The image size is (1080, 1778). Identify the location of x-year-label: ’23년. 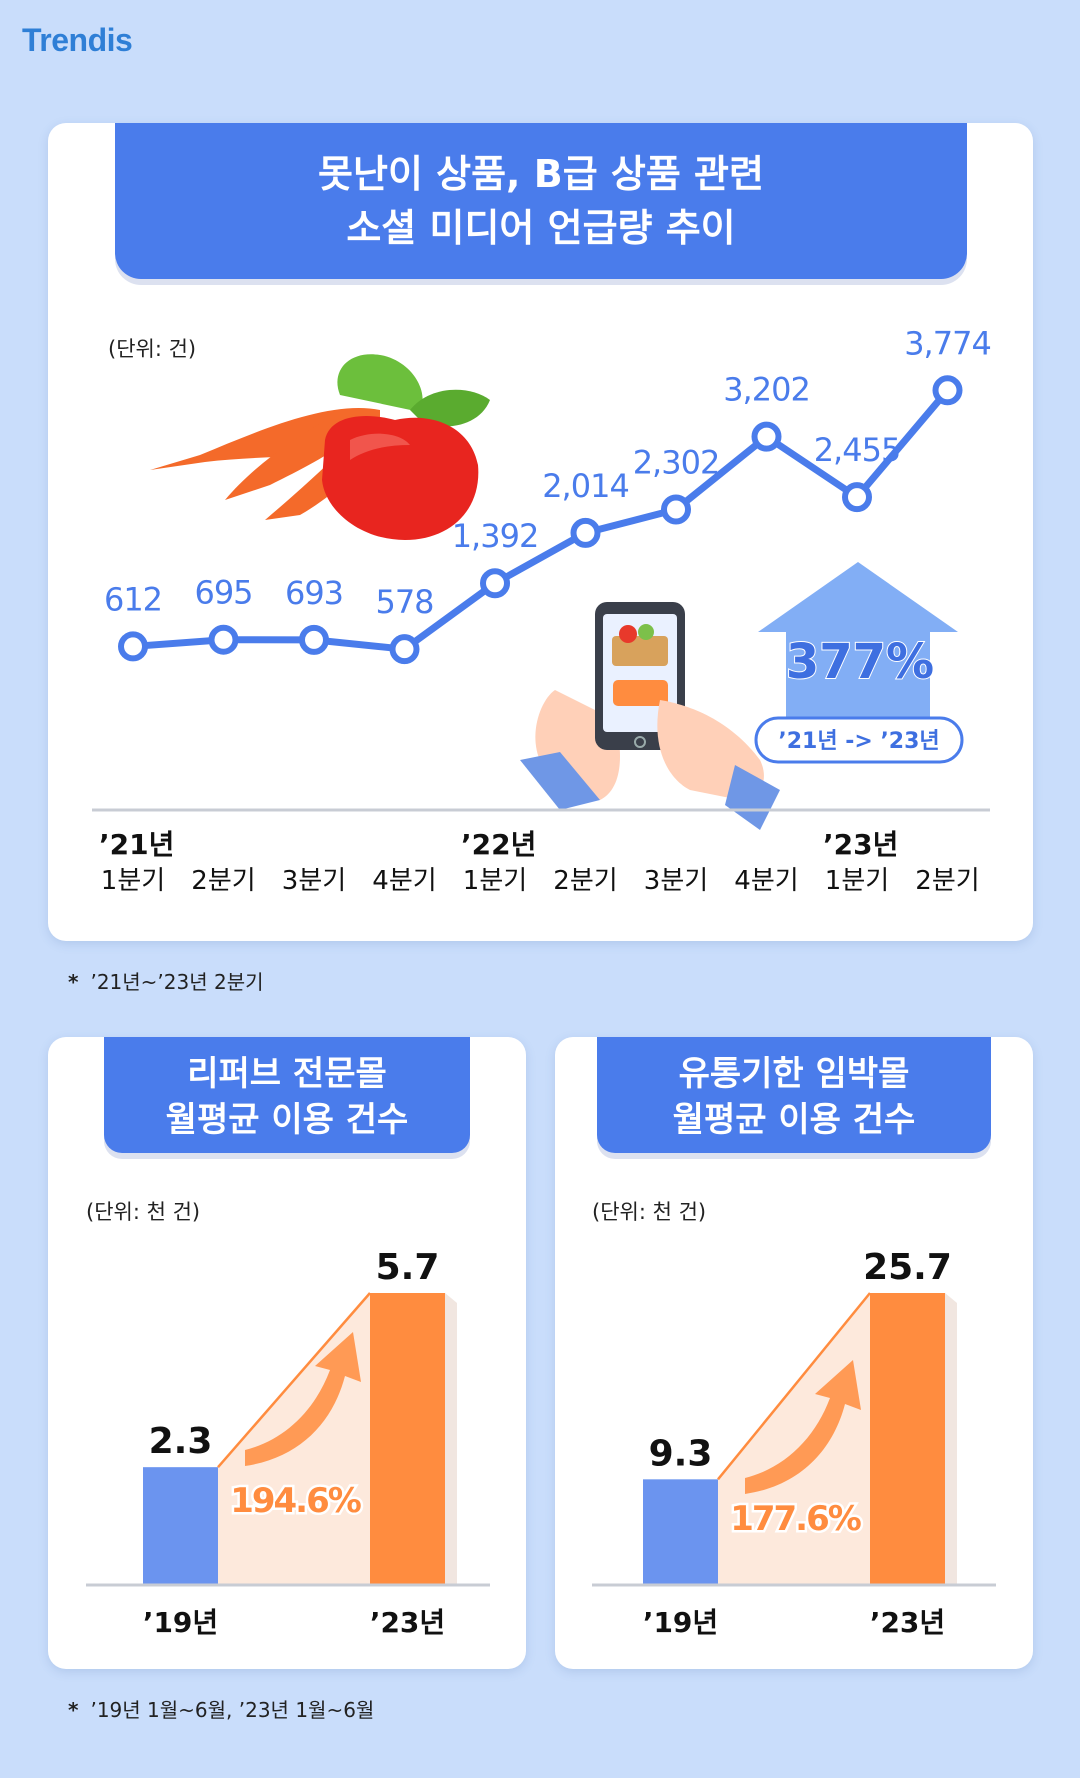
(860, 844).